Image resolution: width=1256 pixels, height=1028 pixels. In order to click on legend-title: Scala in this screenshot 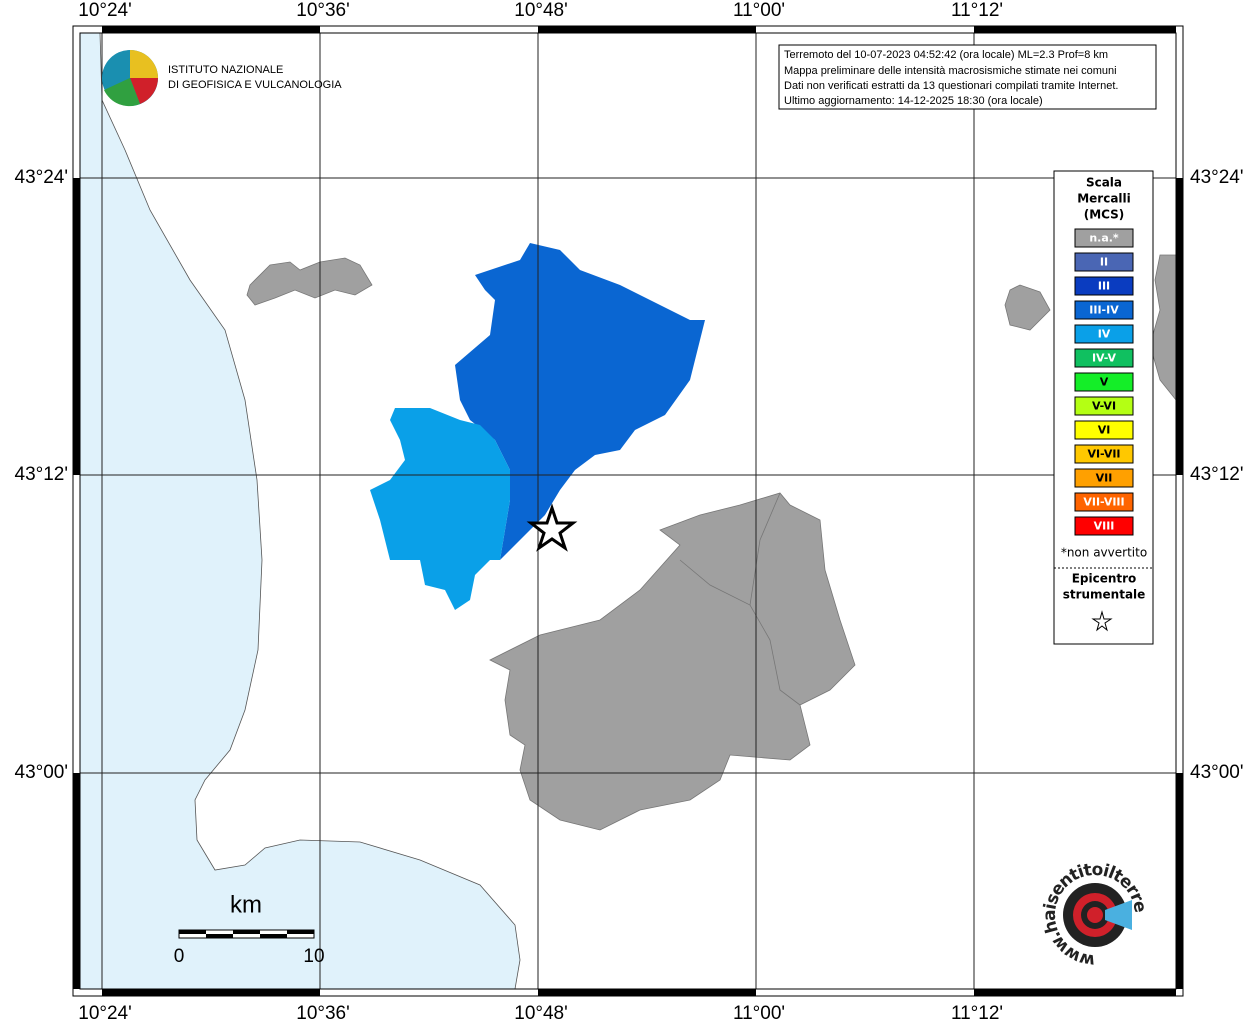, I will do `click(1104, 183)`.